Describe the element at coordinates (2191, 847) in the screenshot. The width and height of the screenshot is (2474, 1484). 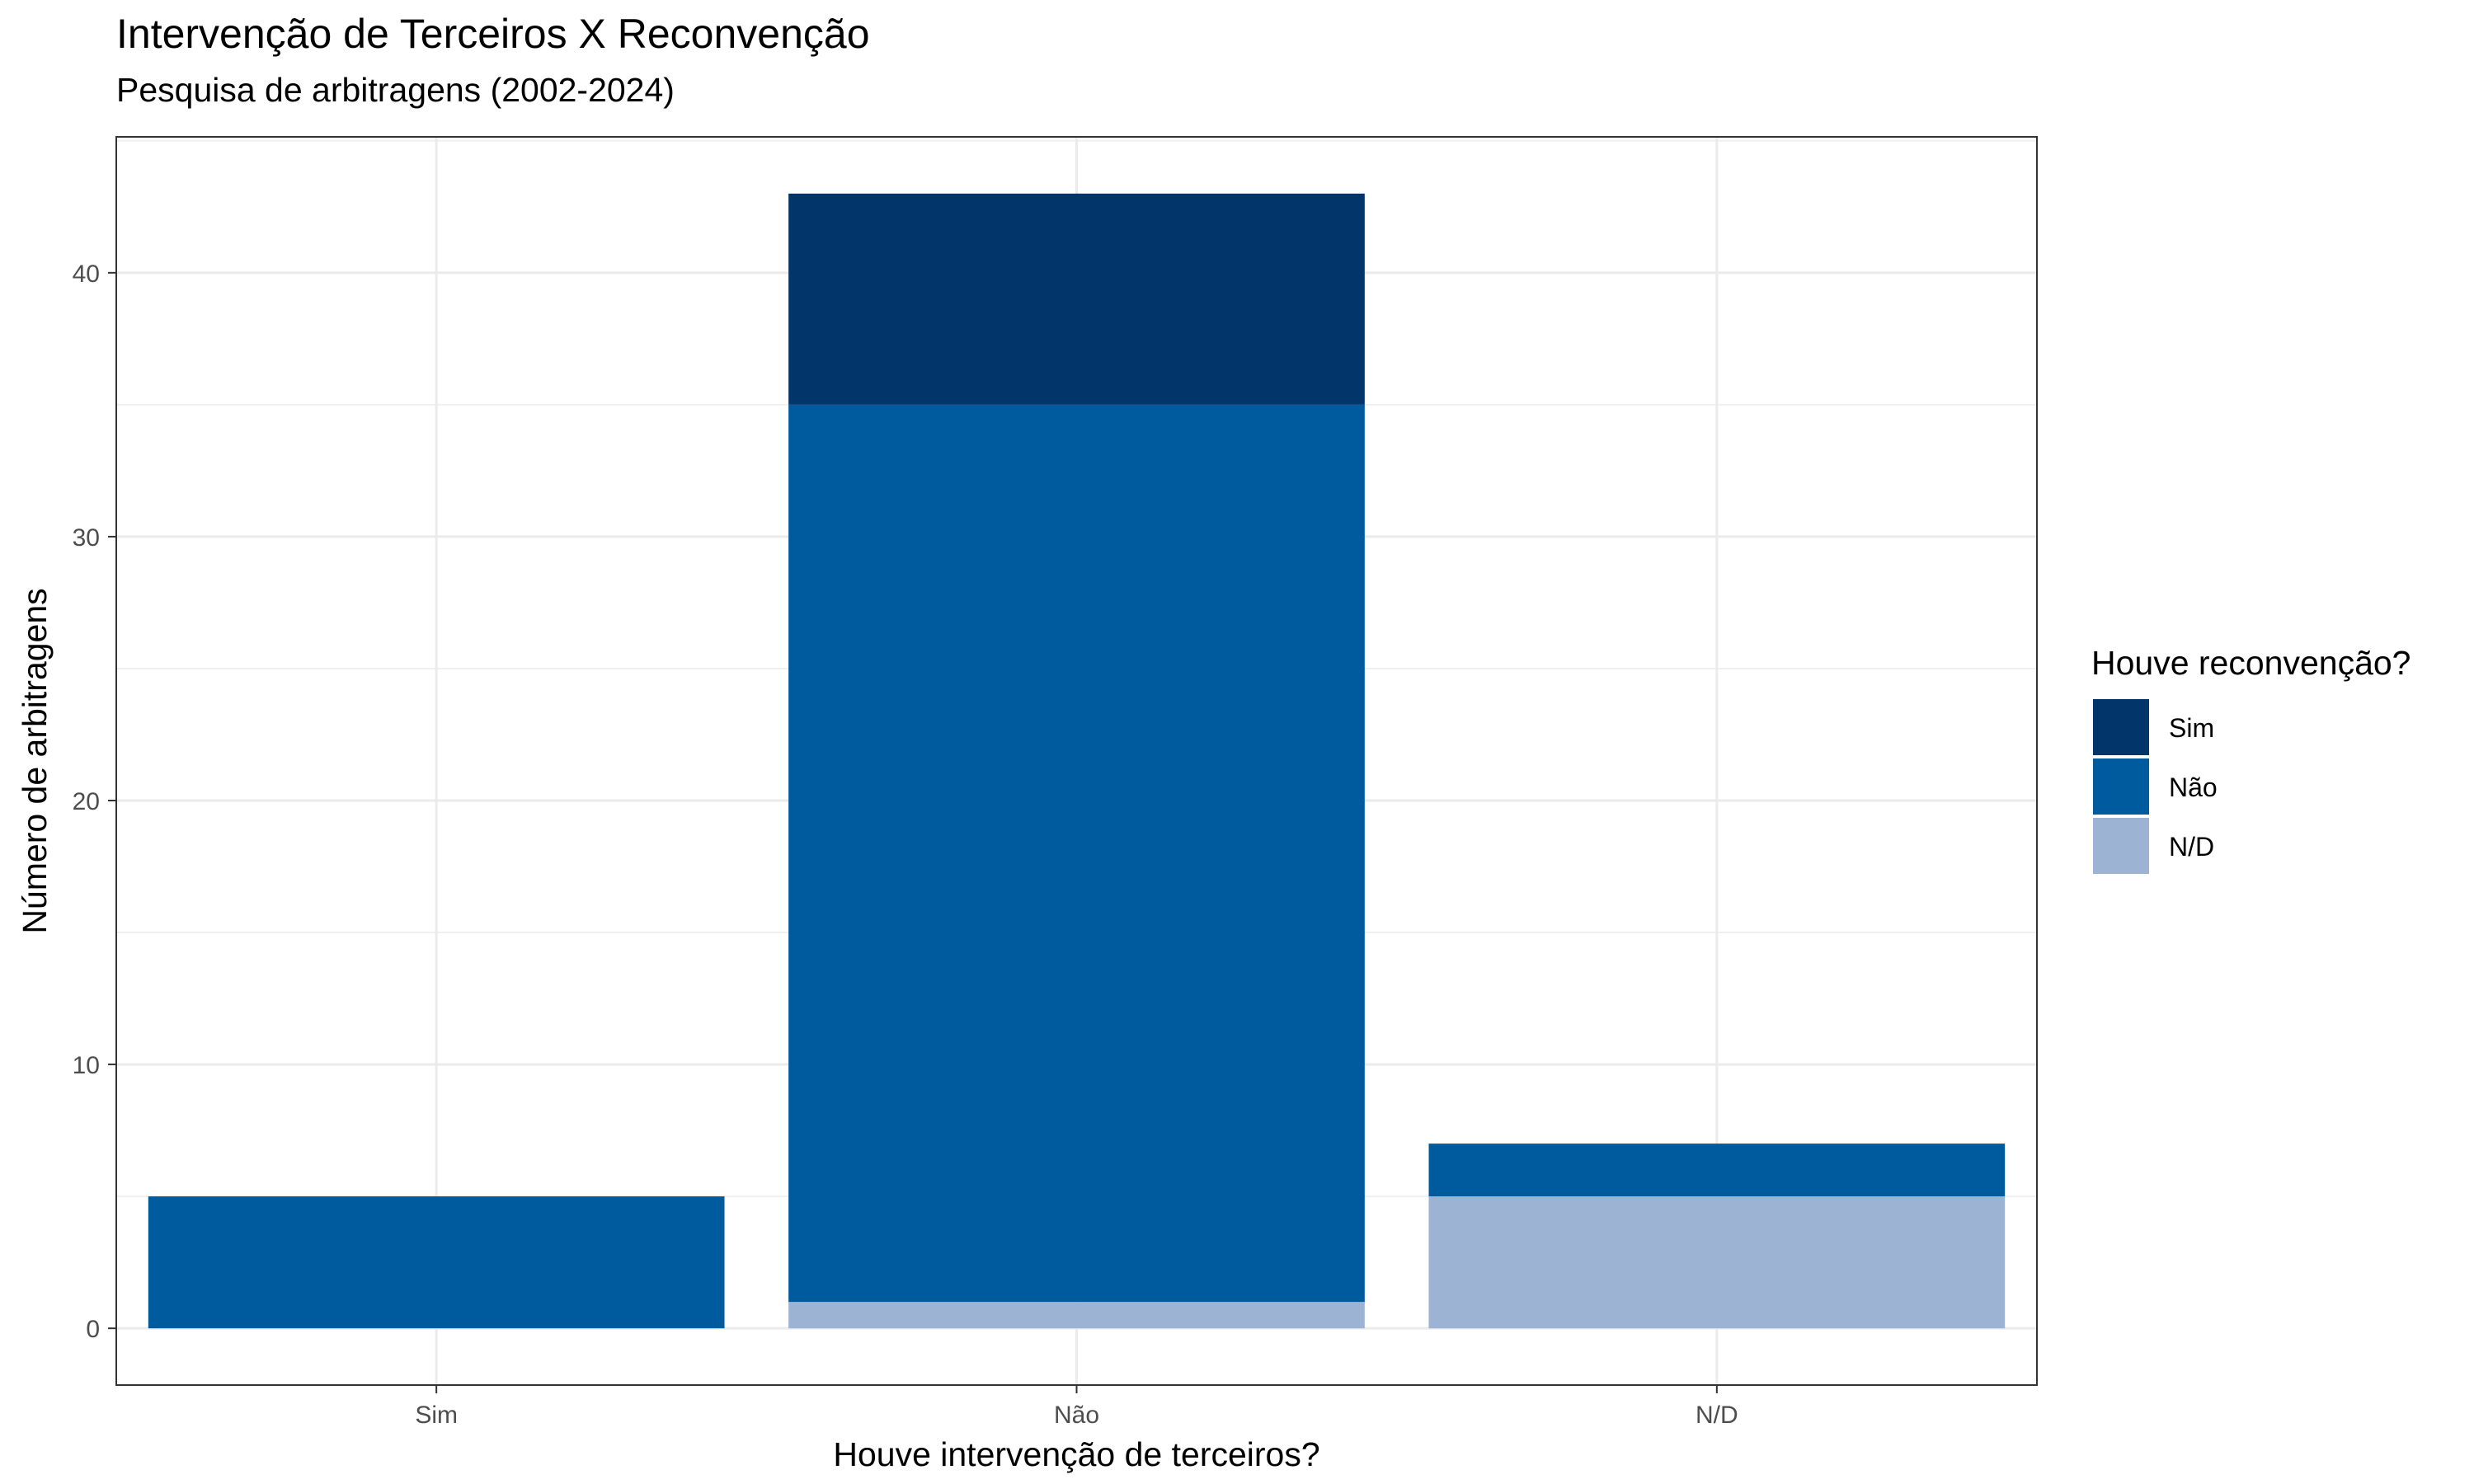
I see `legend-label: N/D` at that location.